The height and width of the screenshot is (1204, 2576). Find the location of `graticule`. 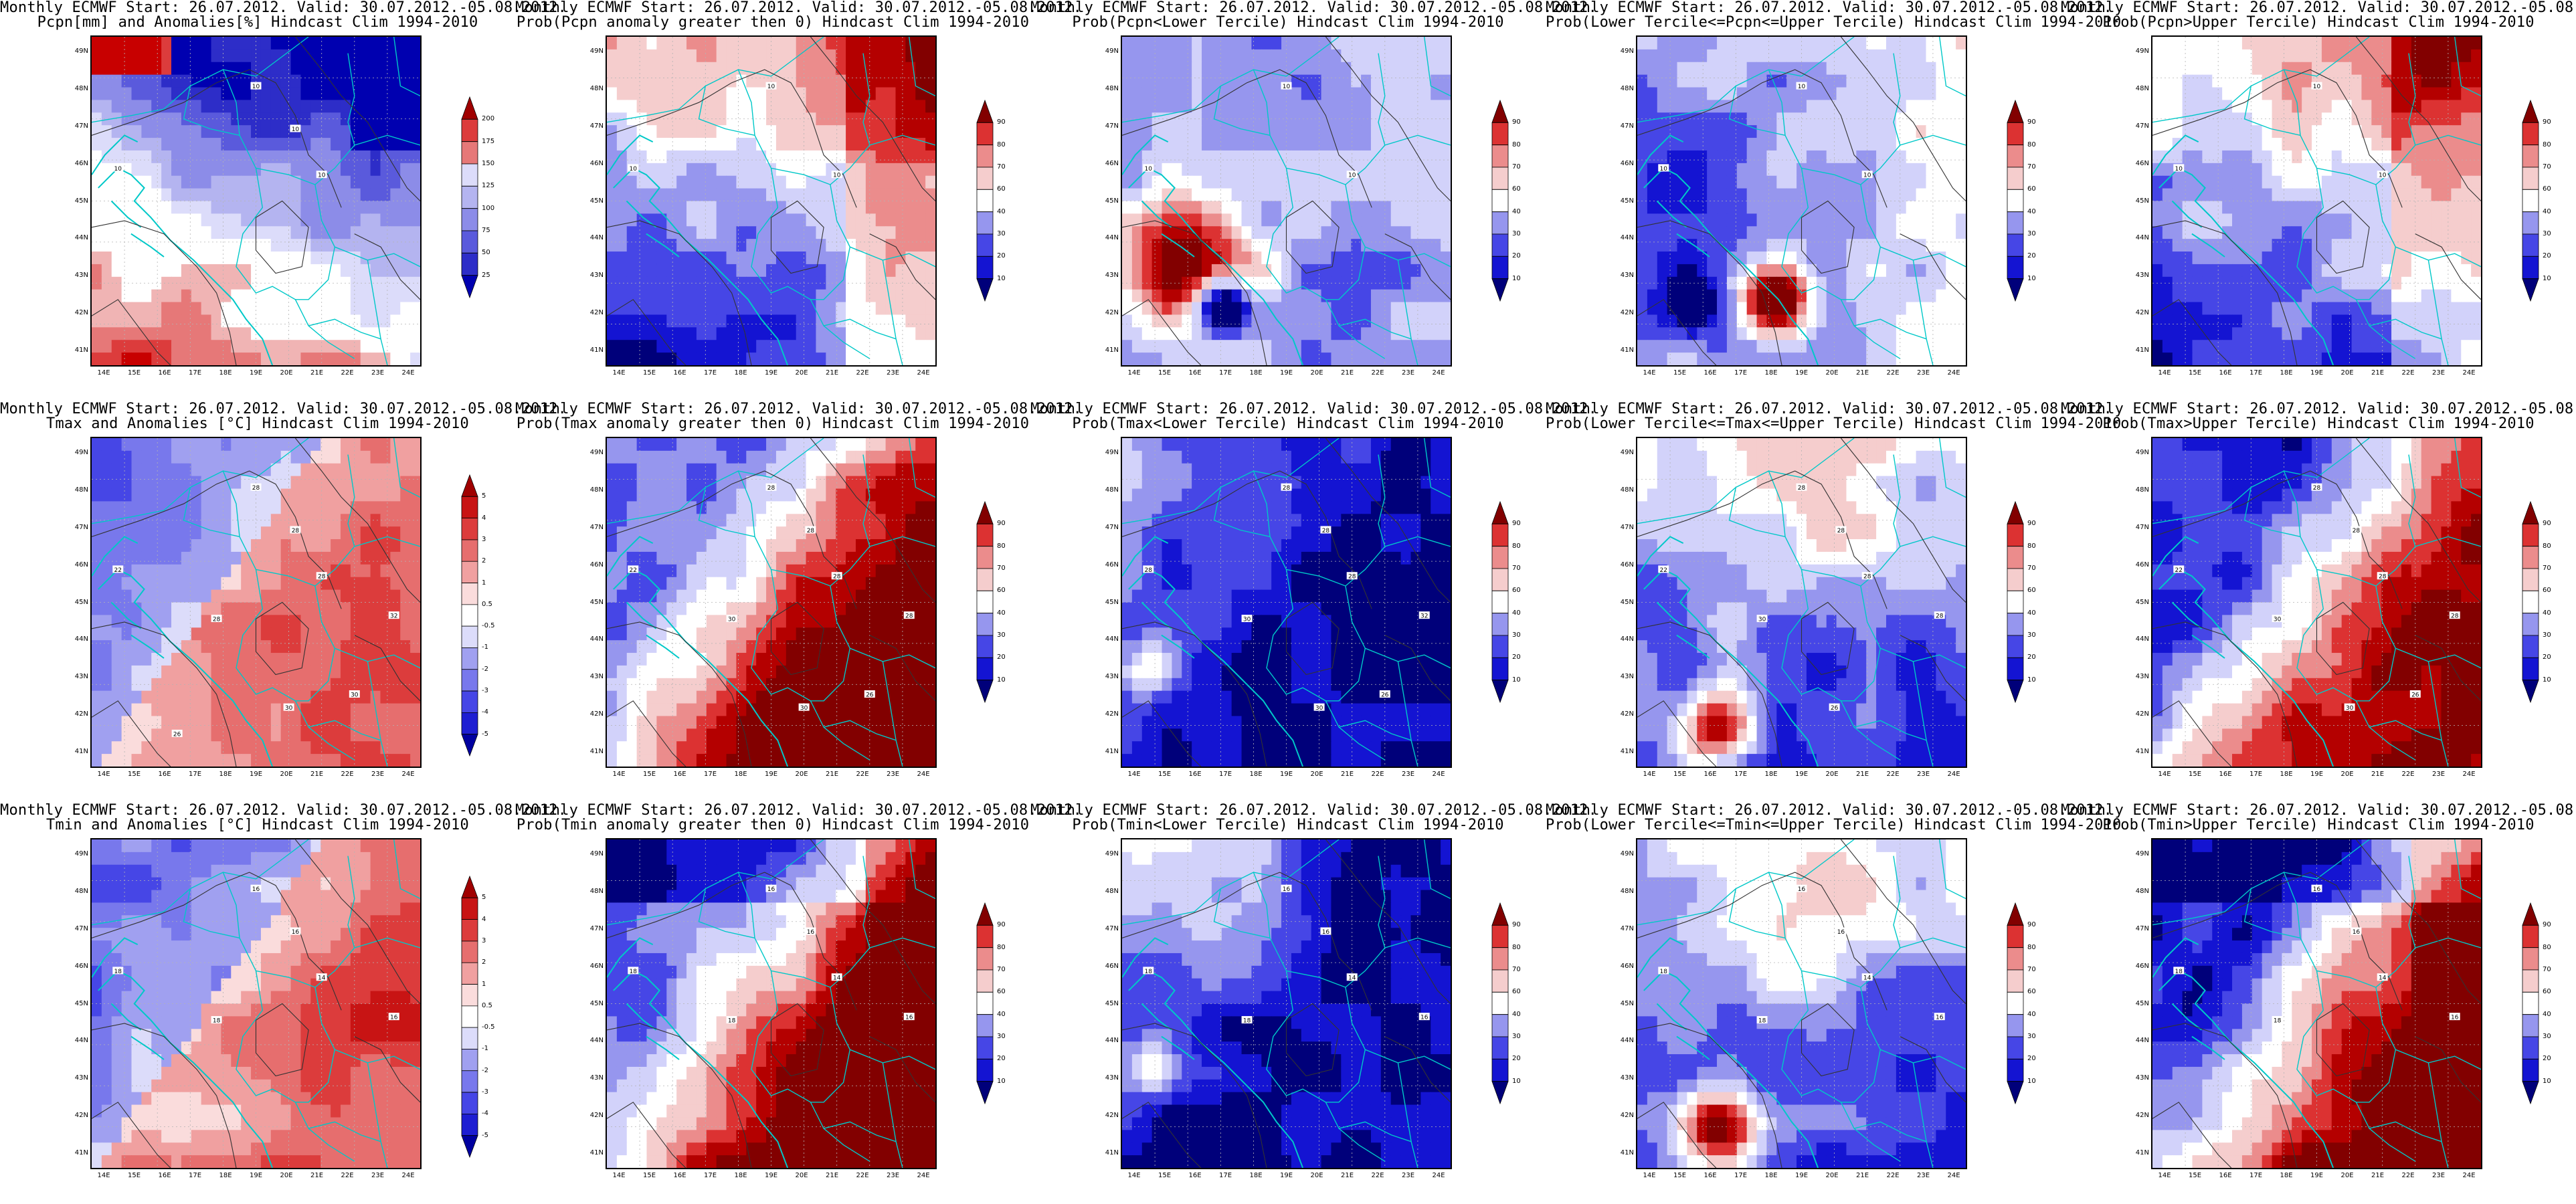

graticule is located at coordinates (1801, 1003).